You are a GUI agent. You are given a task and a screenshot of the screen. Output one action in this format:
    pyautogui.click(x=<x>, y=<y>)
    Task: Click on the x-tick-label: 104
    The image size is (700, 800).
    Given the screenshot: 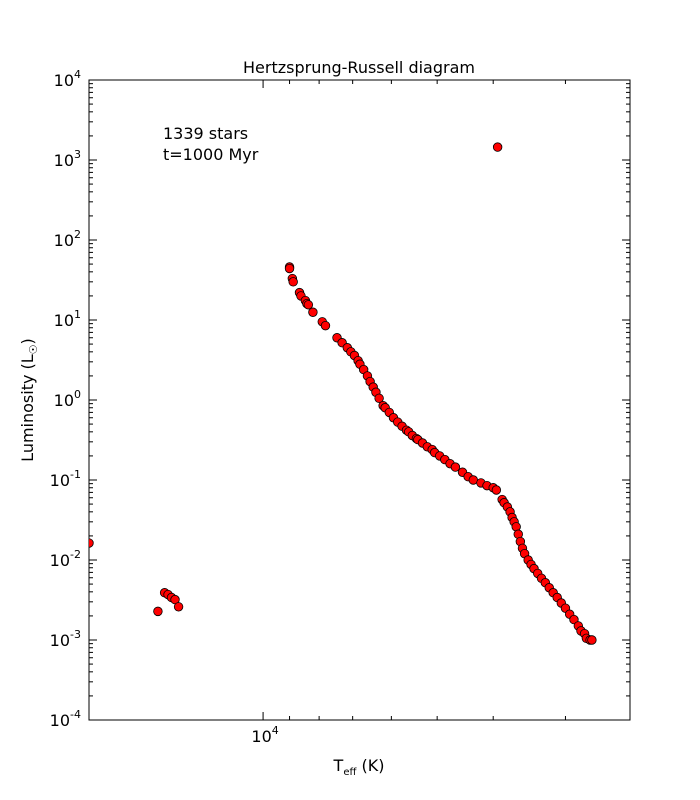 What is the action you would take?
    pyautogui.click(x=264, y=735)
    